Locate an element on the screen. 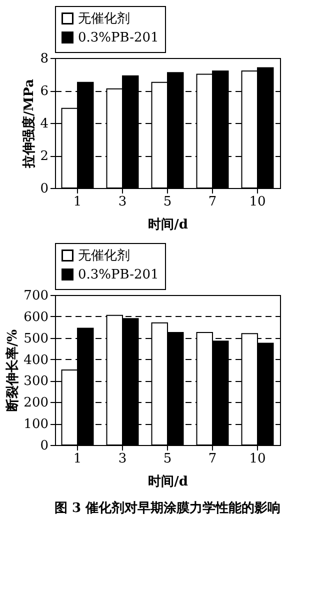 This screenshot has height=598, width=321. y-axis-title: 拉伸强度/MPa is located at coordinates (29, 123).